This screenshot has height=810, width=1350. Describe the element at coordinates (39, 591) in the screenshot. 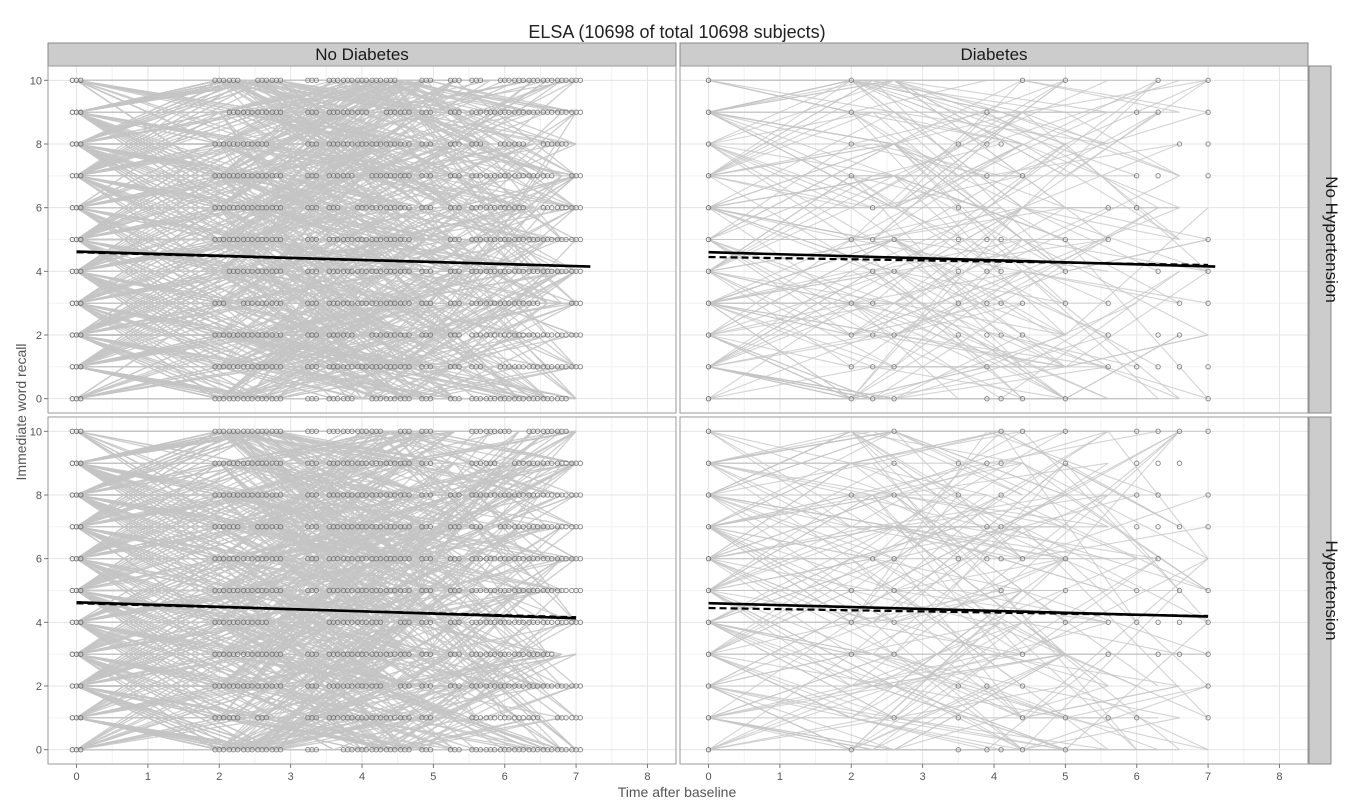

I see `y-axis-ticks: 0 2 4 6 8 10` at that location.